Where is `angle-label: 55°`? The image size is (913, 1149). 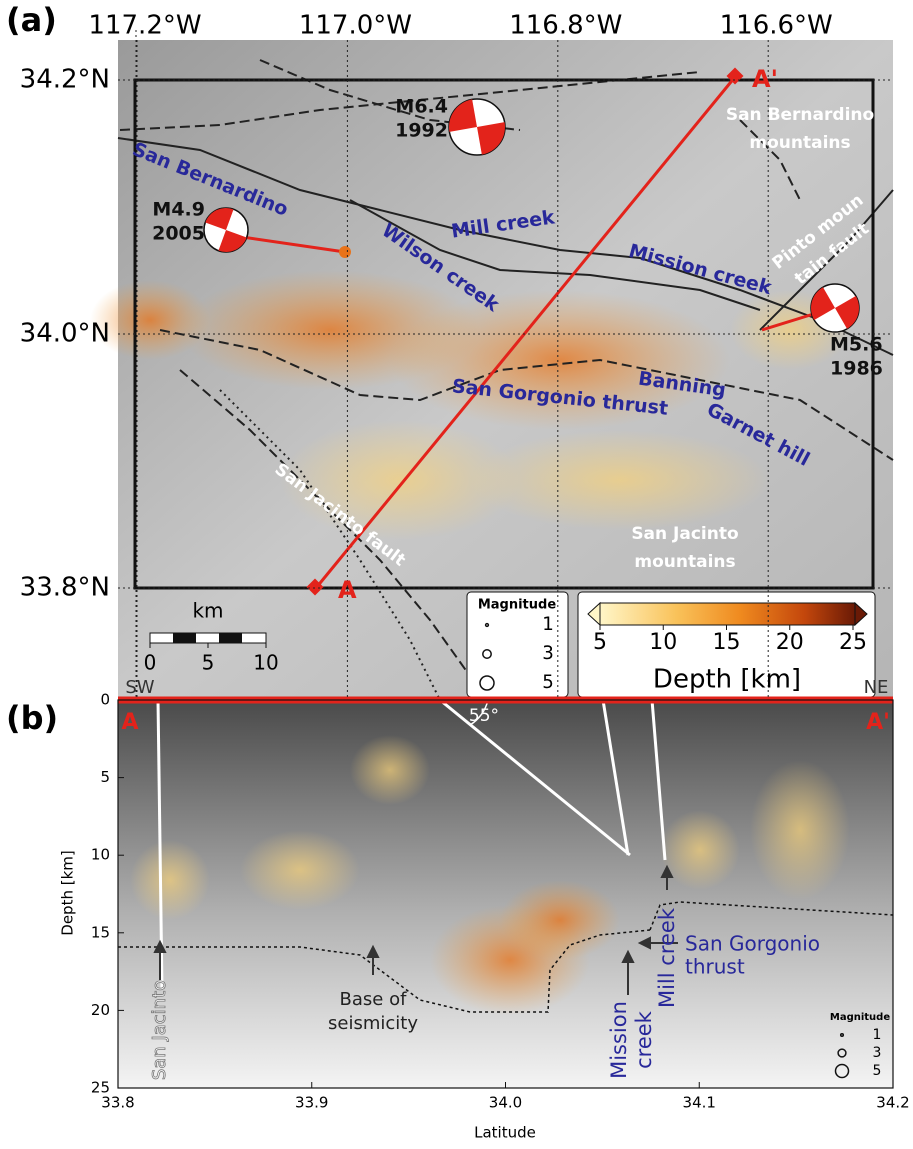
angle-label: 55° is located at coordinates (484, 716).